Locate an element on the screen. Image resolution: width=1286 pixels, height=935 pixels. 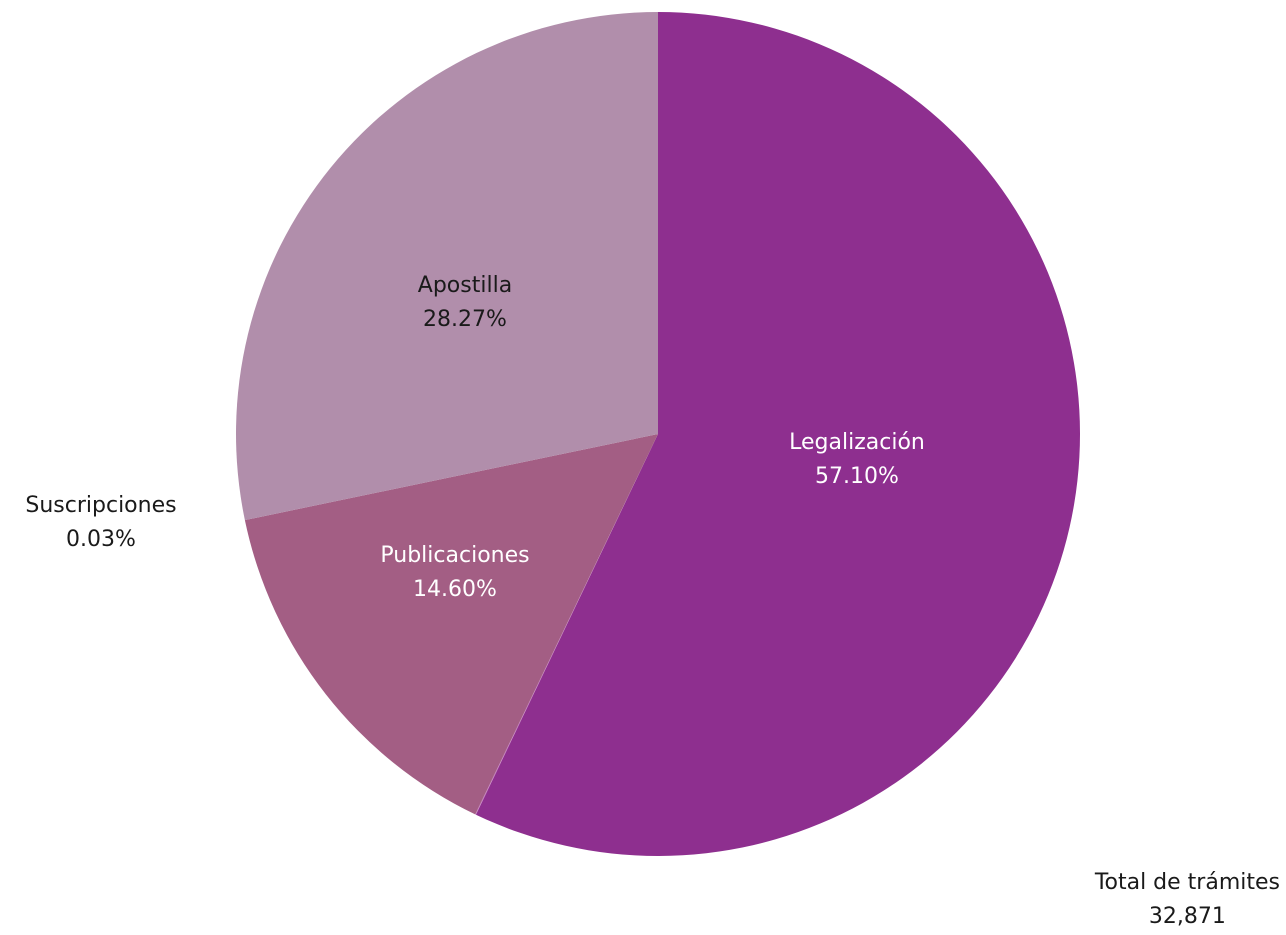
slice-percent-label: 0.03% is located at coordinates (101, 539).